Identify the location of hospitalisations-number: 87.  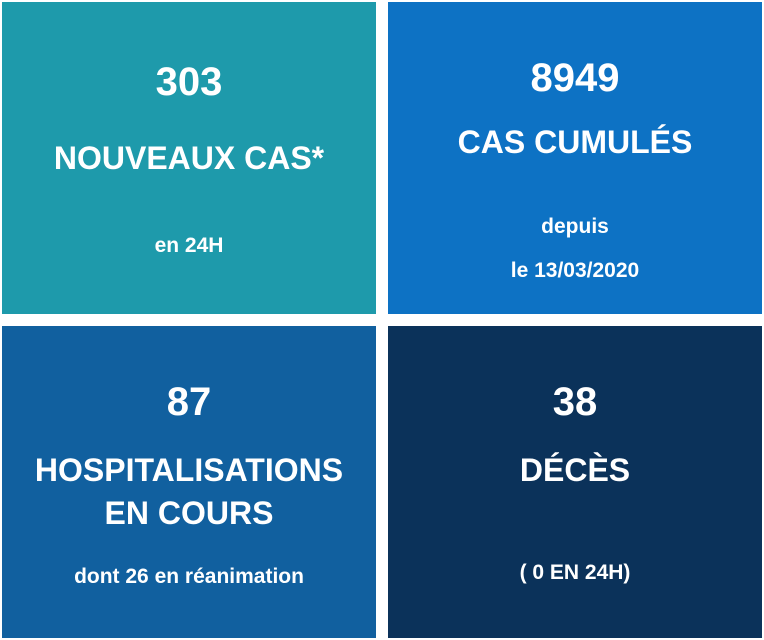
(189, 402).